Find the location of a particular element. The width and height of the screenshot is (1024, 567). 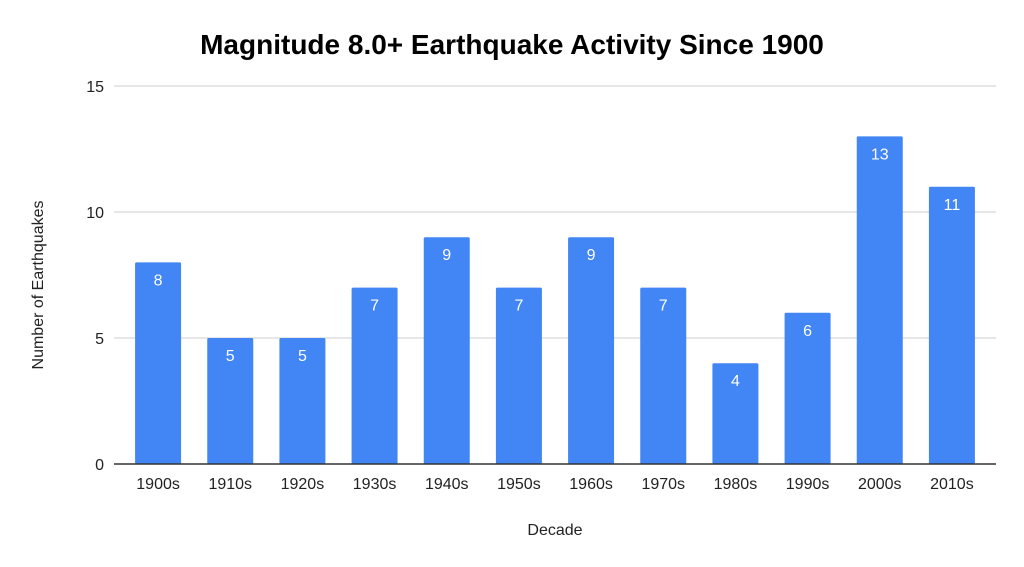

data-label-1910s: 5 is located at coordinates (230, 356).